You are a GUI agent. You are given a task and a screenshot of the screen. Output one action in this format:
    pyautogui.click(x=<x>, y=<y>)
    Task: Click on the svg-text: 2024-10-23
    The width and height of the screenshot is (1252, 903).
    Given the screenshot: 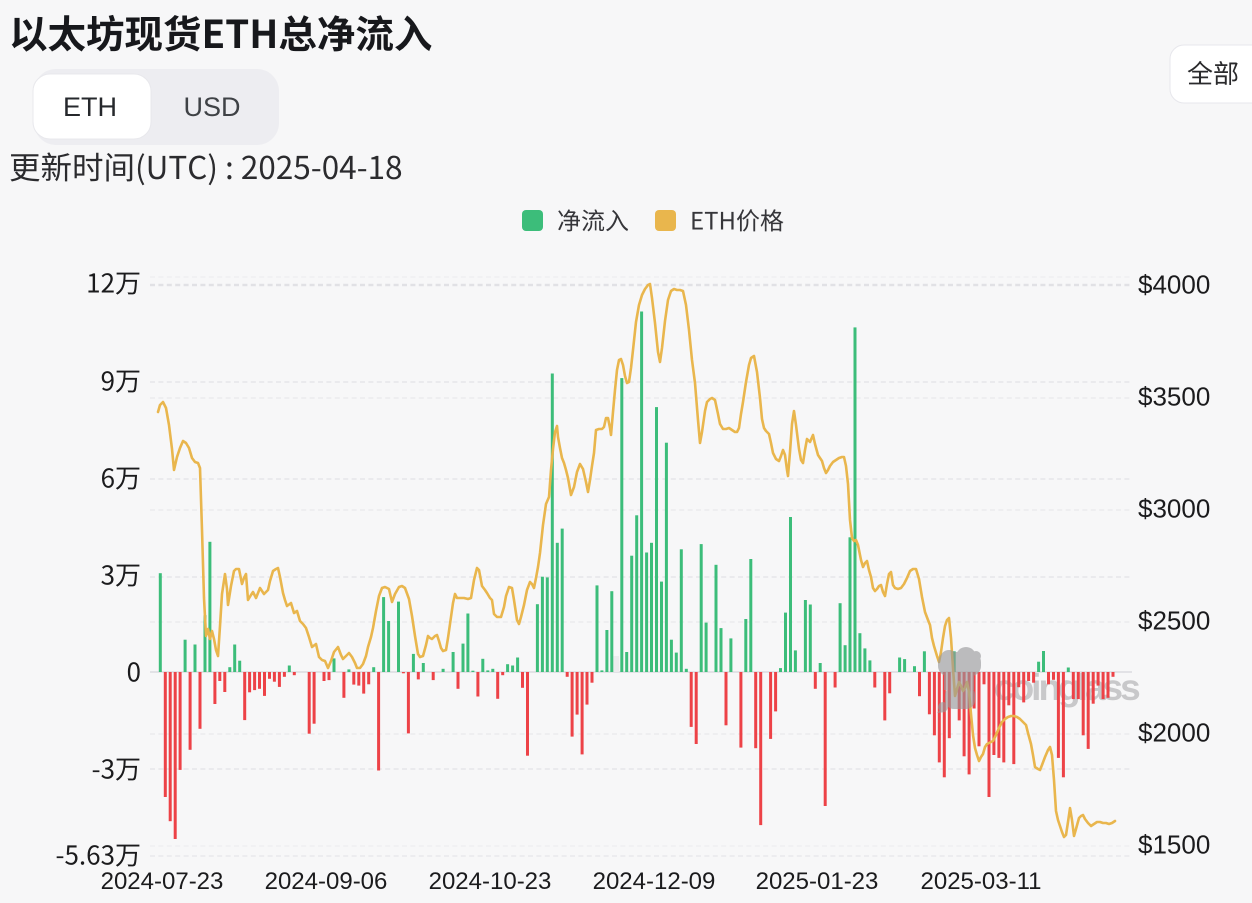 What is the action you would take?
    pyautogui.click(x=490, y=881)
    